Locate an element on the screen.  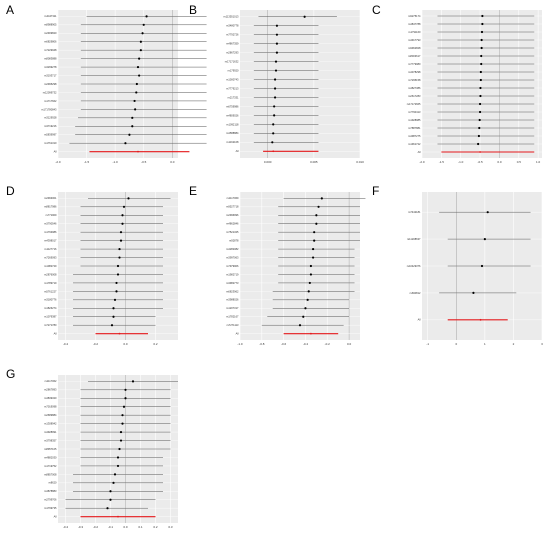
row-label-c-12: rs7790413 is located at coordinates (414, 112).